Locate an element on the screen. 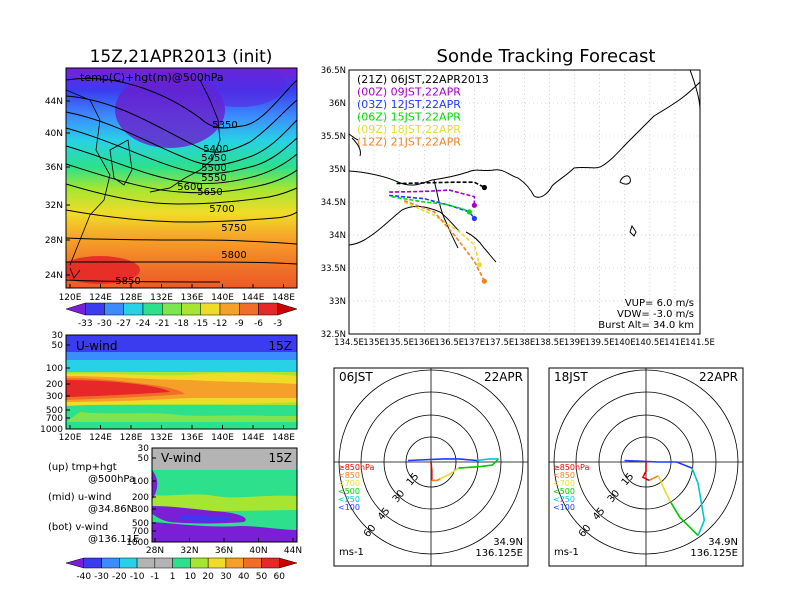  colorbar-tick: -21 is located at coordinates (162, 324).